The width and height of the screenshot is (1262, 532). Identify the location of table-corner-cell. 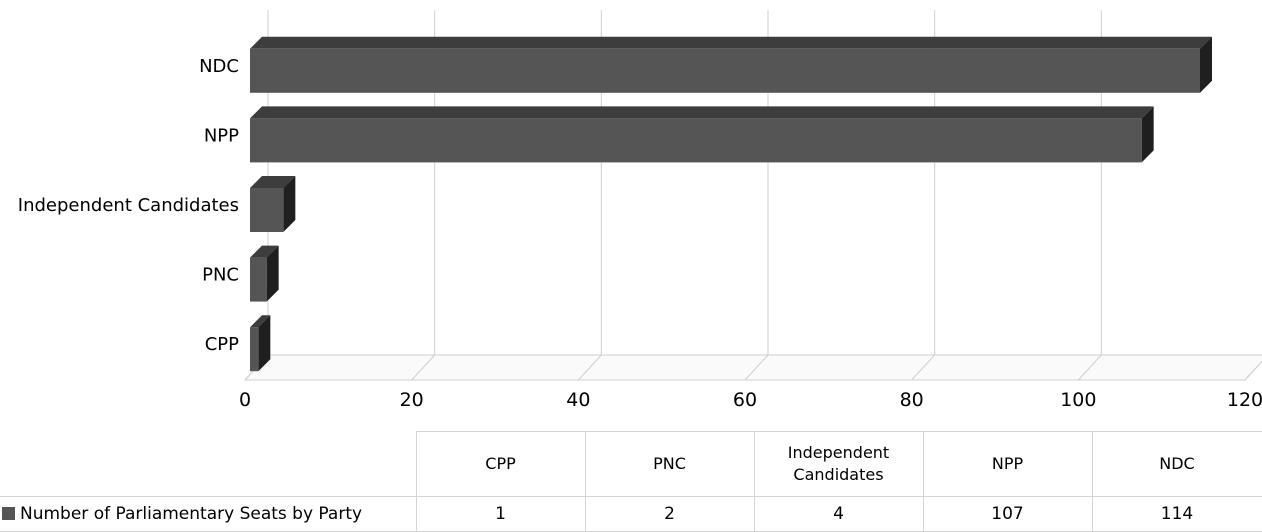
(208, 464).